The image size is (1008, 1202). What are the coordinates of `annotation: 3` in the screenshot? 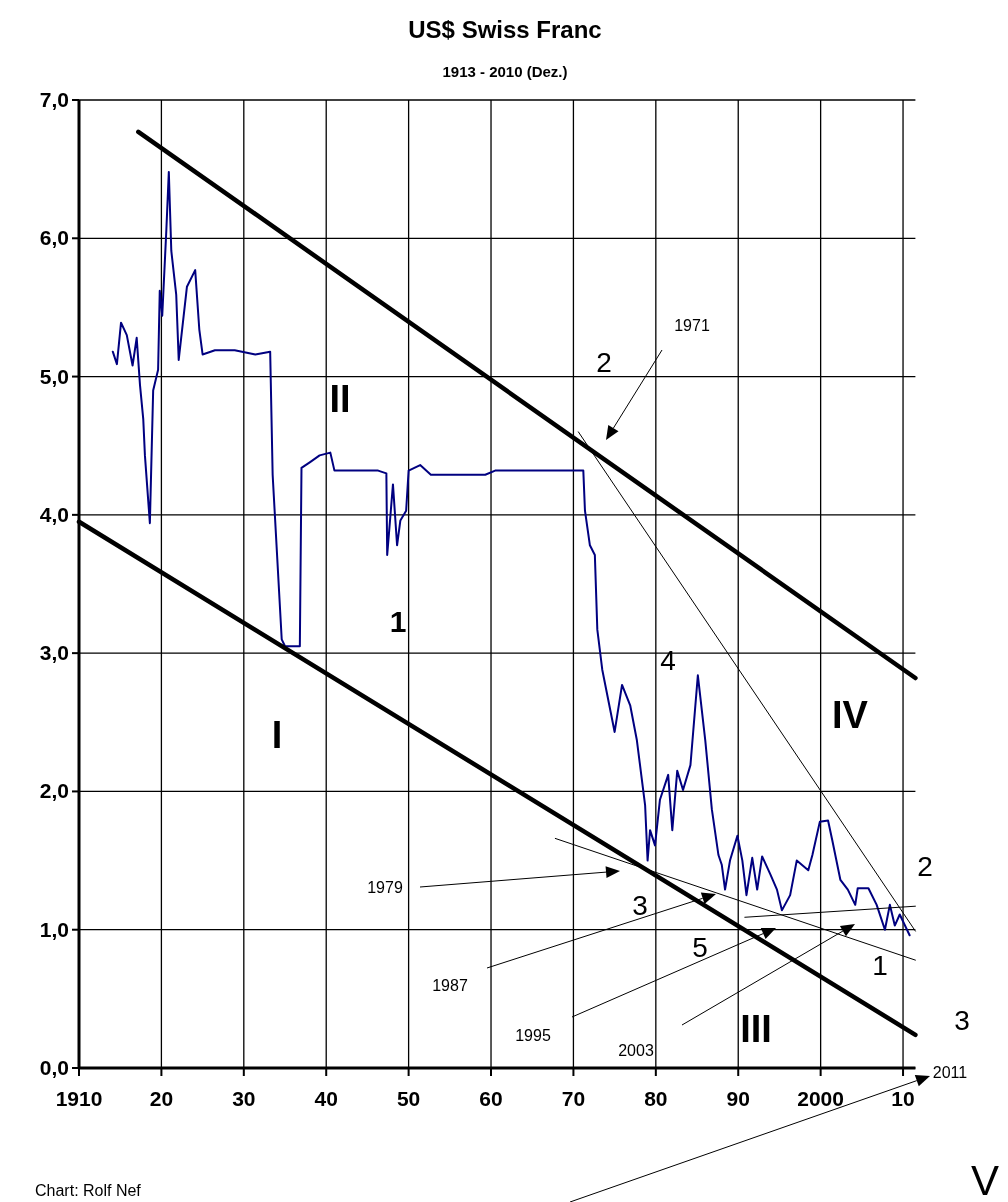 It's located at (640, 905).